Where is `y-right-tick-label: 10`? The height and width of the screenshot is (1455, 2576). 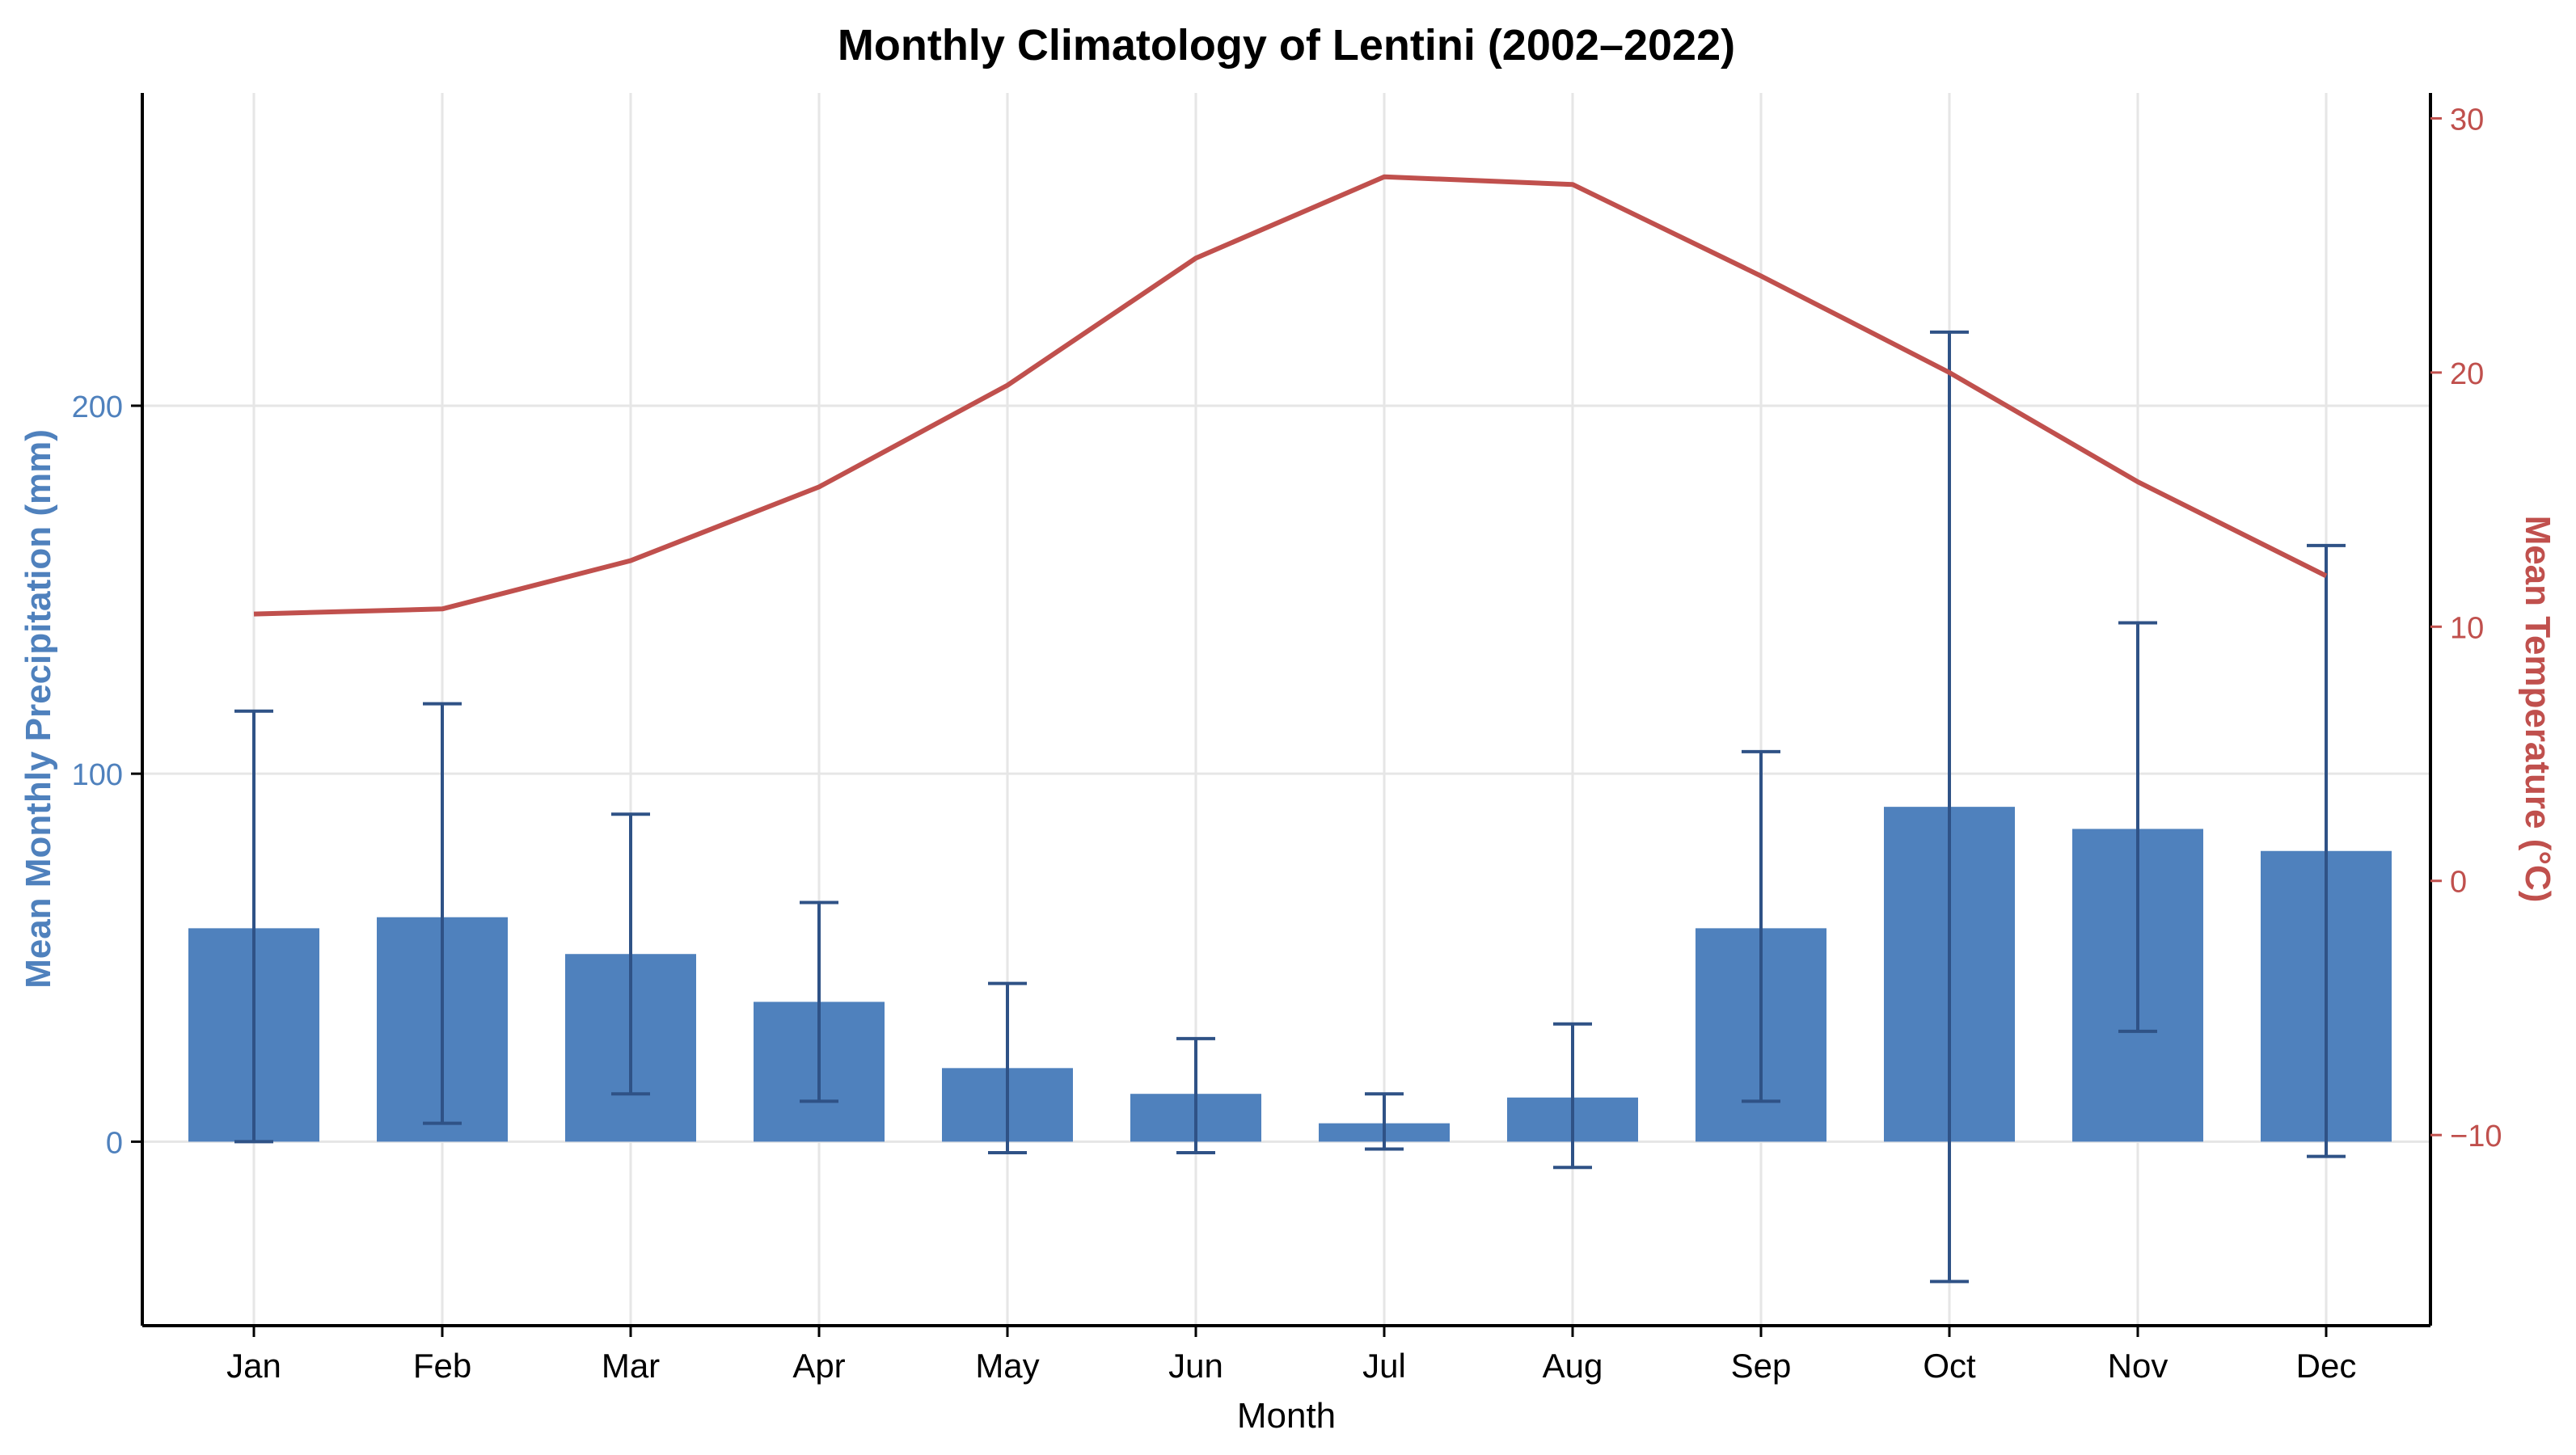 y-right-tick-label: 10 is located at coordinates (2467, 628).